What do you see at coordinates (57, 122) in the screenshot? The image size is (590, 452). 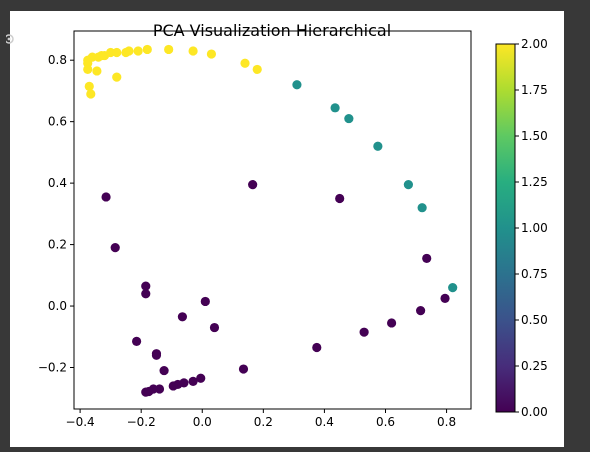 I see `y-tick-label: 0.6` at bounding box center [57, 122].